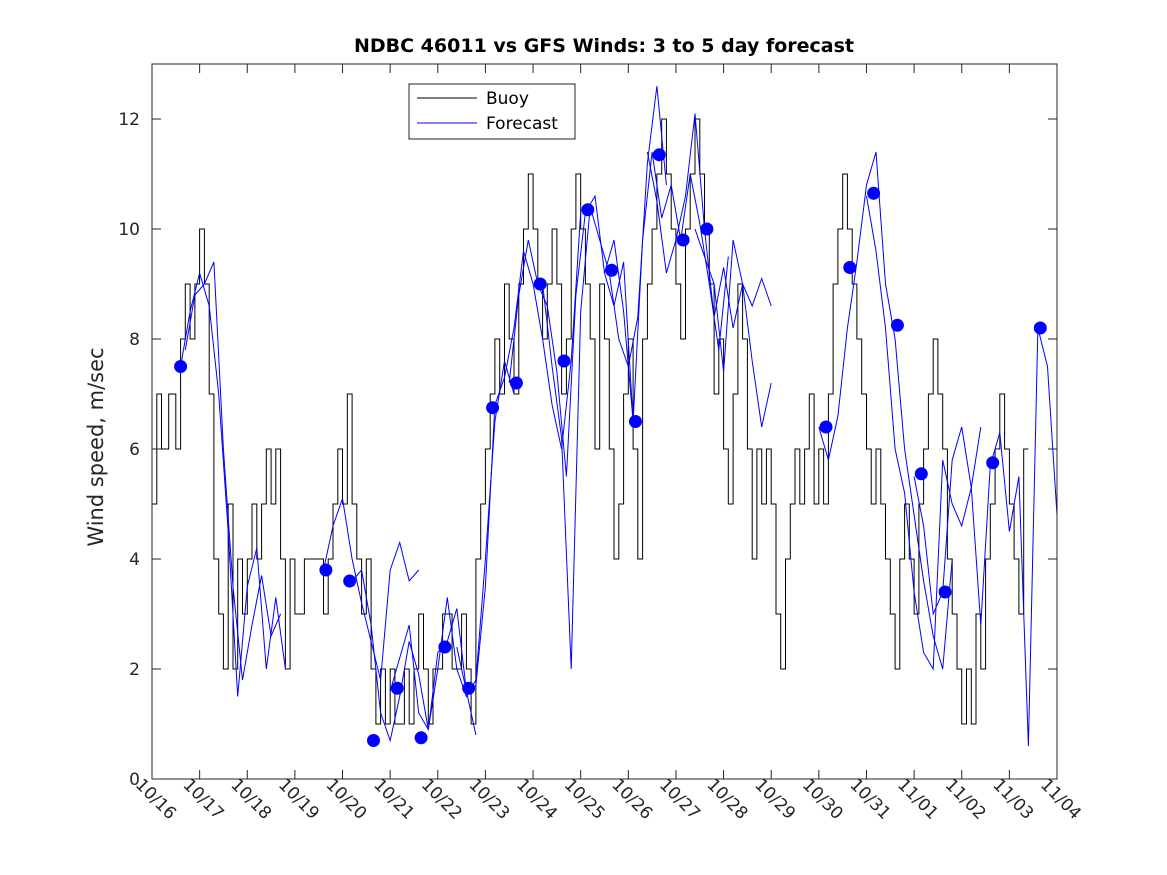  What do you see at coordinates (522, 124) in the screenshot?
I see `legend-entry-forecast: Forecast` at bounding box center [522, 124].